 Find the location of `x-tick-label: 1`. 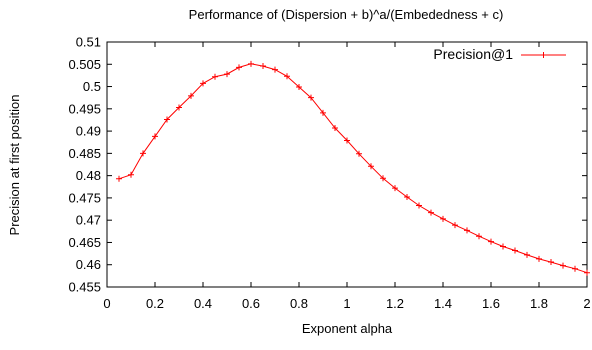

x-tick-label: 1 is located at coordinates (346, 303).